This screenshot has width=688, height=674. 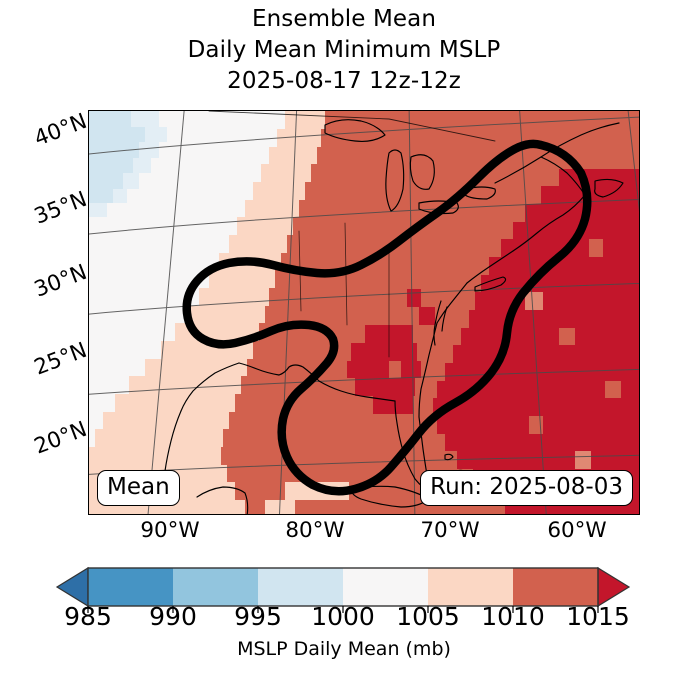 I want to click on lat-tick-40N: 40°N, so click(x=60, y=130).